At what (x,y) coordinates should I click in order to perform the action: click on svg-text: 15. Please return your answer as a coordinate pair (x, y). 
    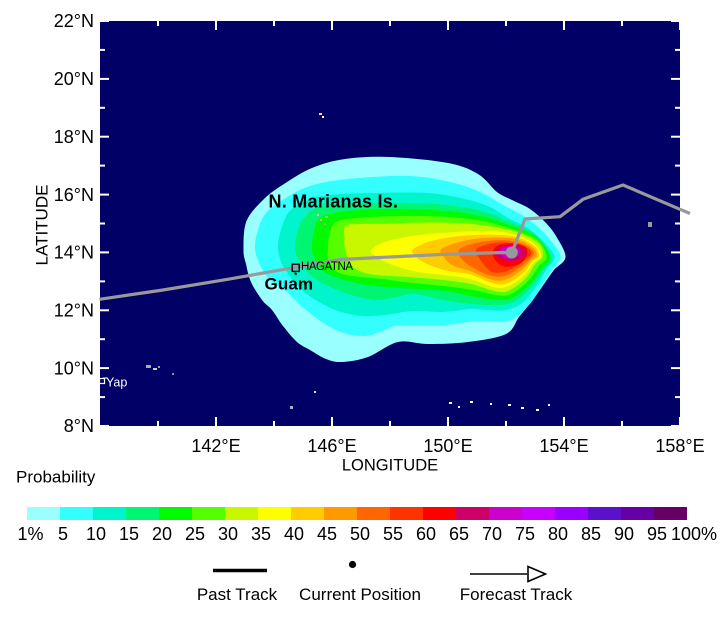
    Looking at the image, I should click on (129, 534).